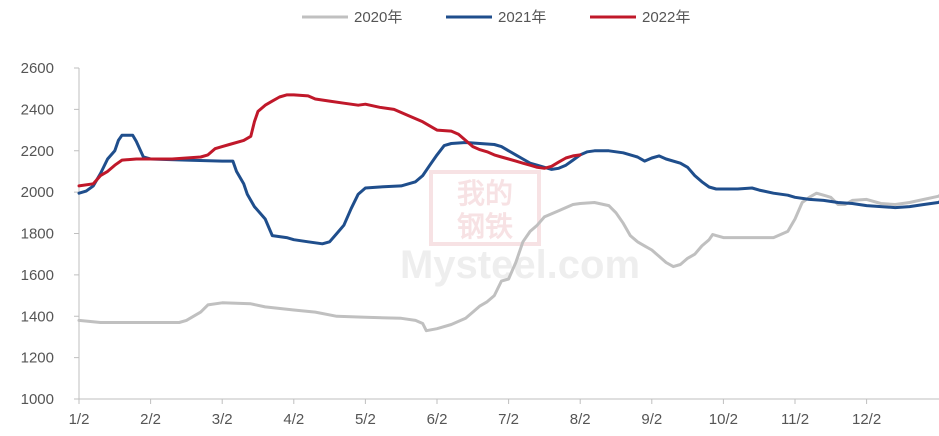 The height and width of the screenshot is (436, 939). Describe the element at coordinates (365, 419) in the screenshot. I see `x-tick-label: 5/2` at that location.